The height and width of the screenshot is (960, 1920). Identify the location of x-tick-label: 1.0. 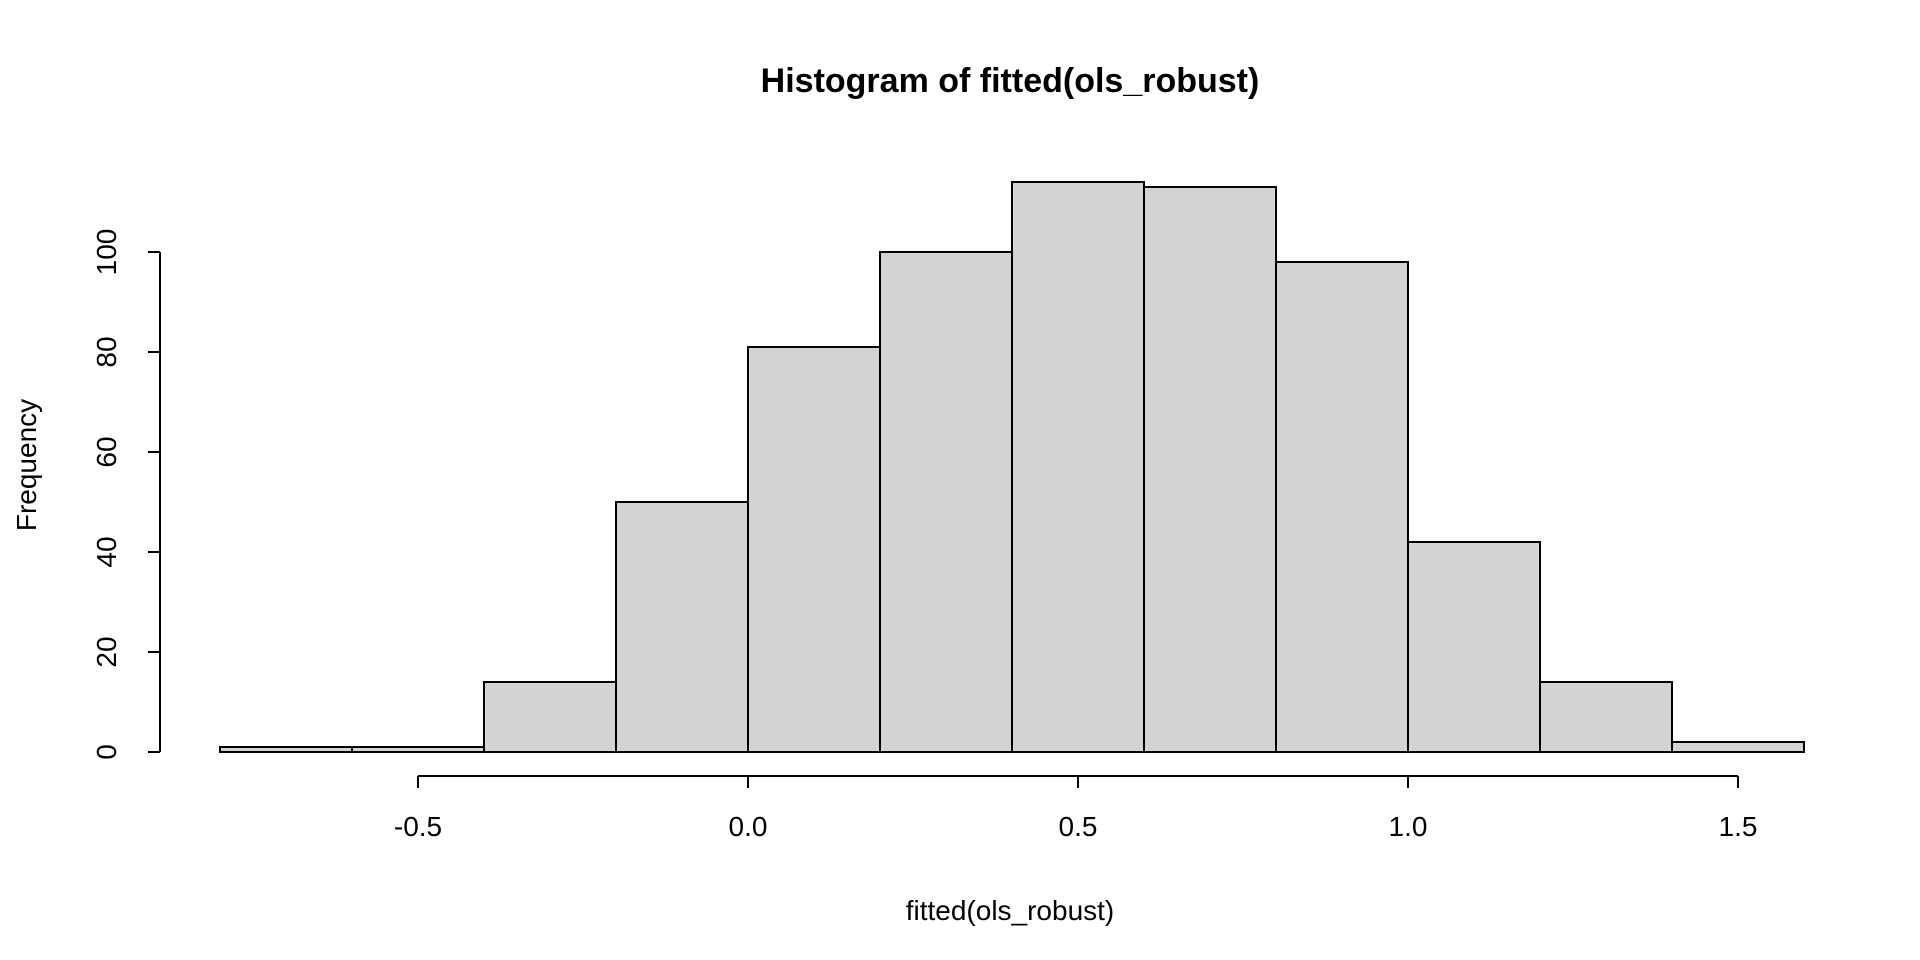
(1408, 826).